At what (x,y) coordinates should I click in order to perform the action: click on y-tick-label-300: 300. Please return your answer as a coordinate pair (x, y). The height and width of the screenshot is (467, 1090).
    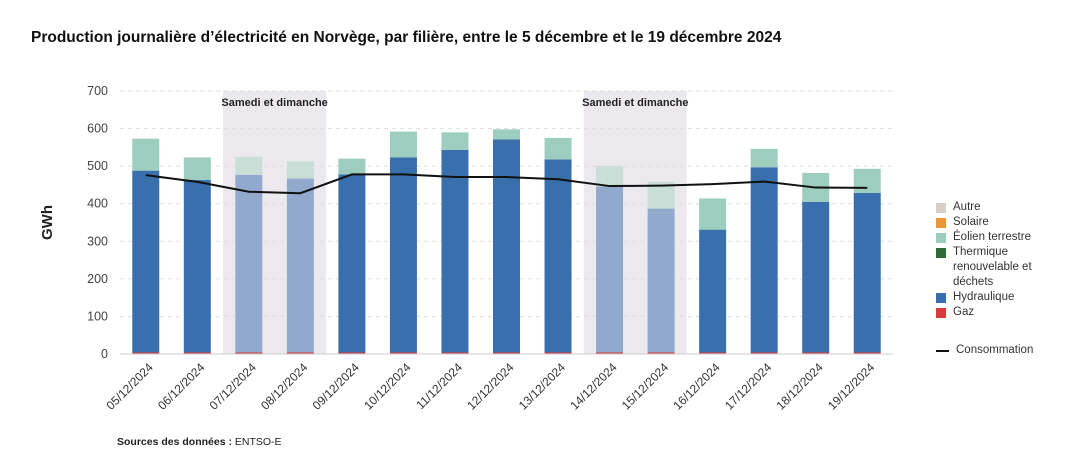
    Looking at the image, I should click on (97, 241).